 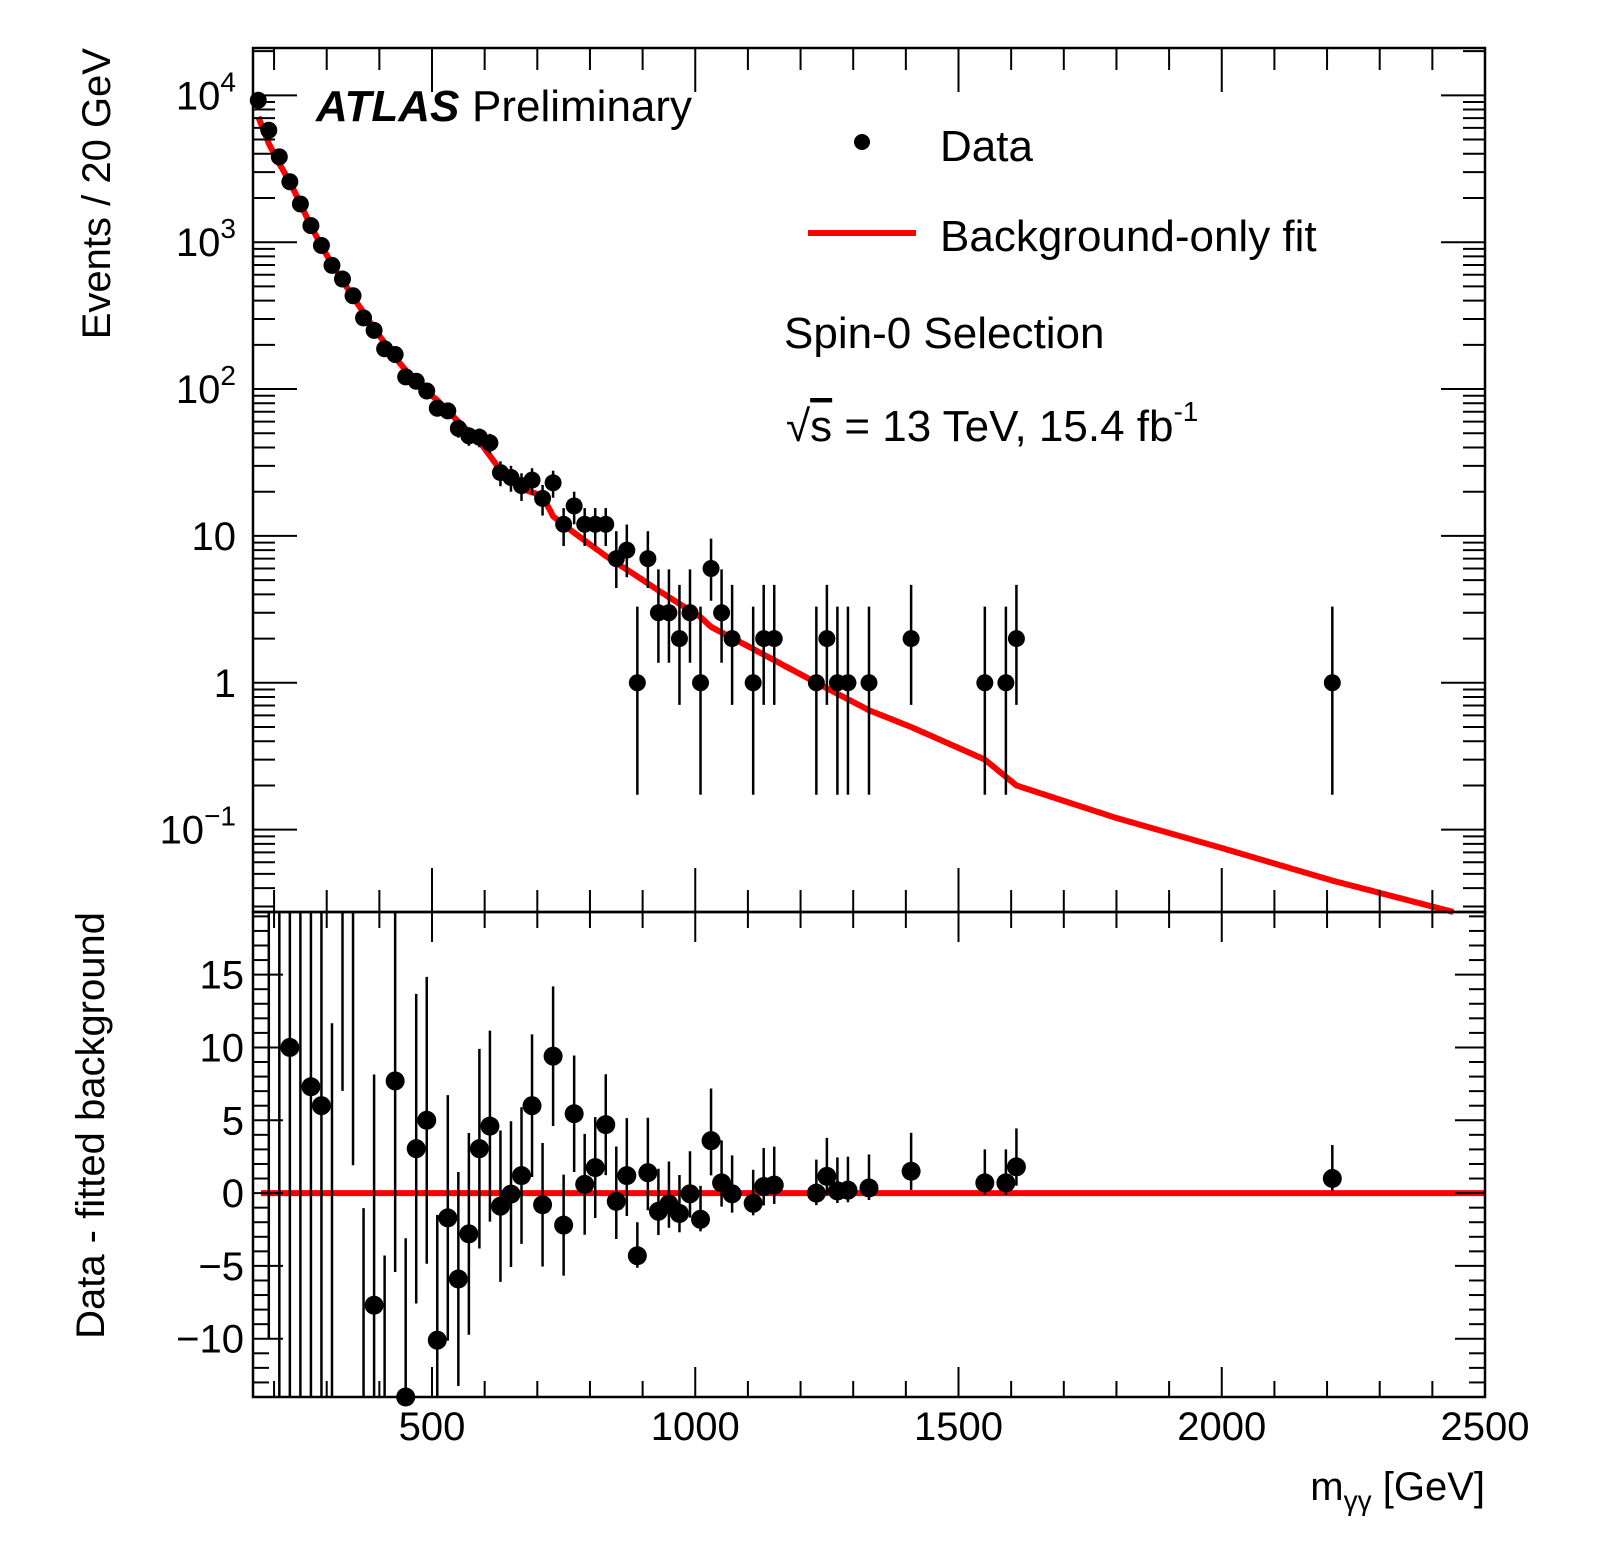 I want to click on y-tick-label: 15, so click(x=222, y=976).